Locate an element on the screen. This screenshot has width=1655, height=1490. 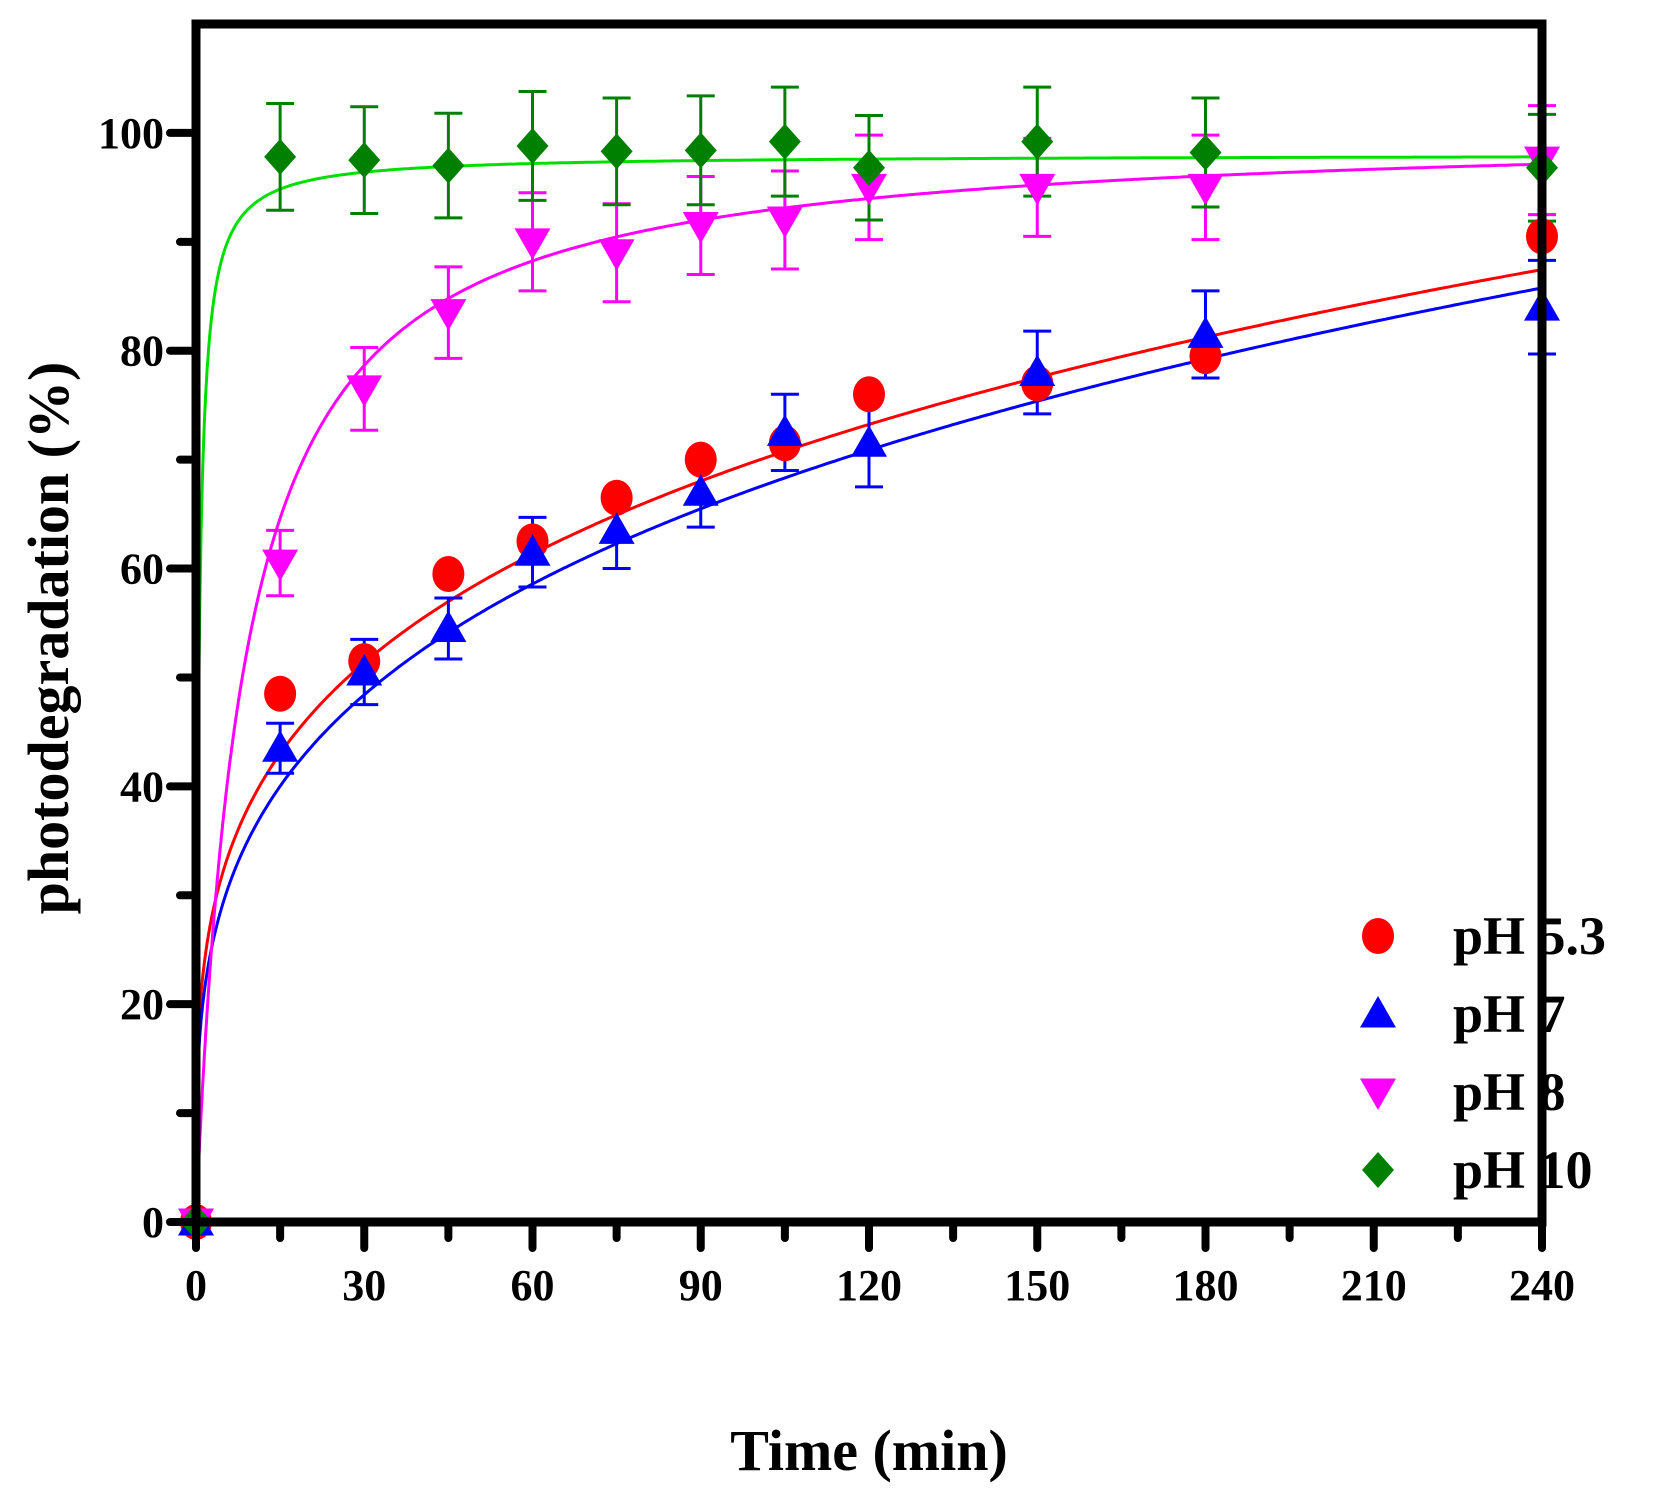
x-tick-label: 0 is located at coordinates (196, 1285).